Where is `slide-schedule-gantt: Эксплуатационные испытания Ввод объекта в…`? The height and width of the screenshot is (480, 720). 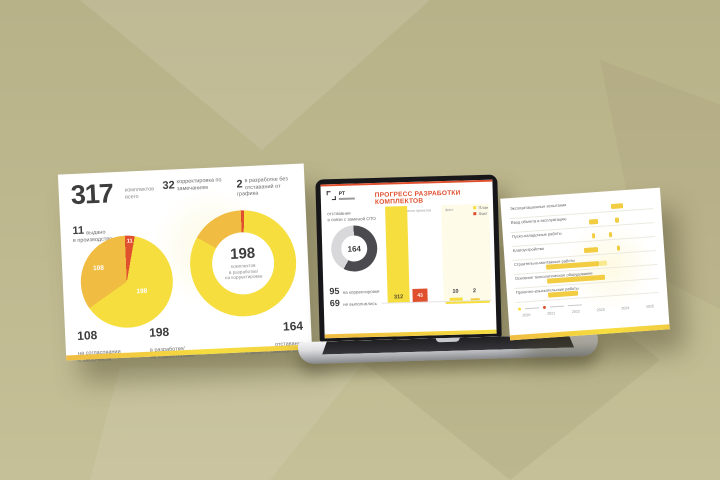 slide-schedule-gantt: Эксплуатационные испытания Ввод объекта в… is located at coordinates (585, 264).